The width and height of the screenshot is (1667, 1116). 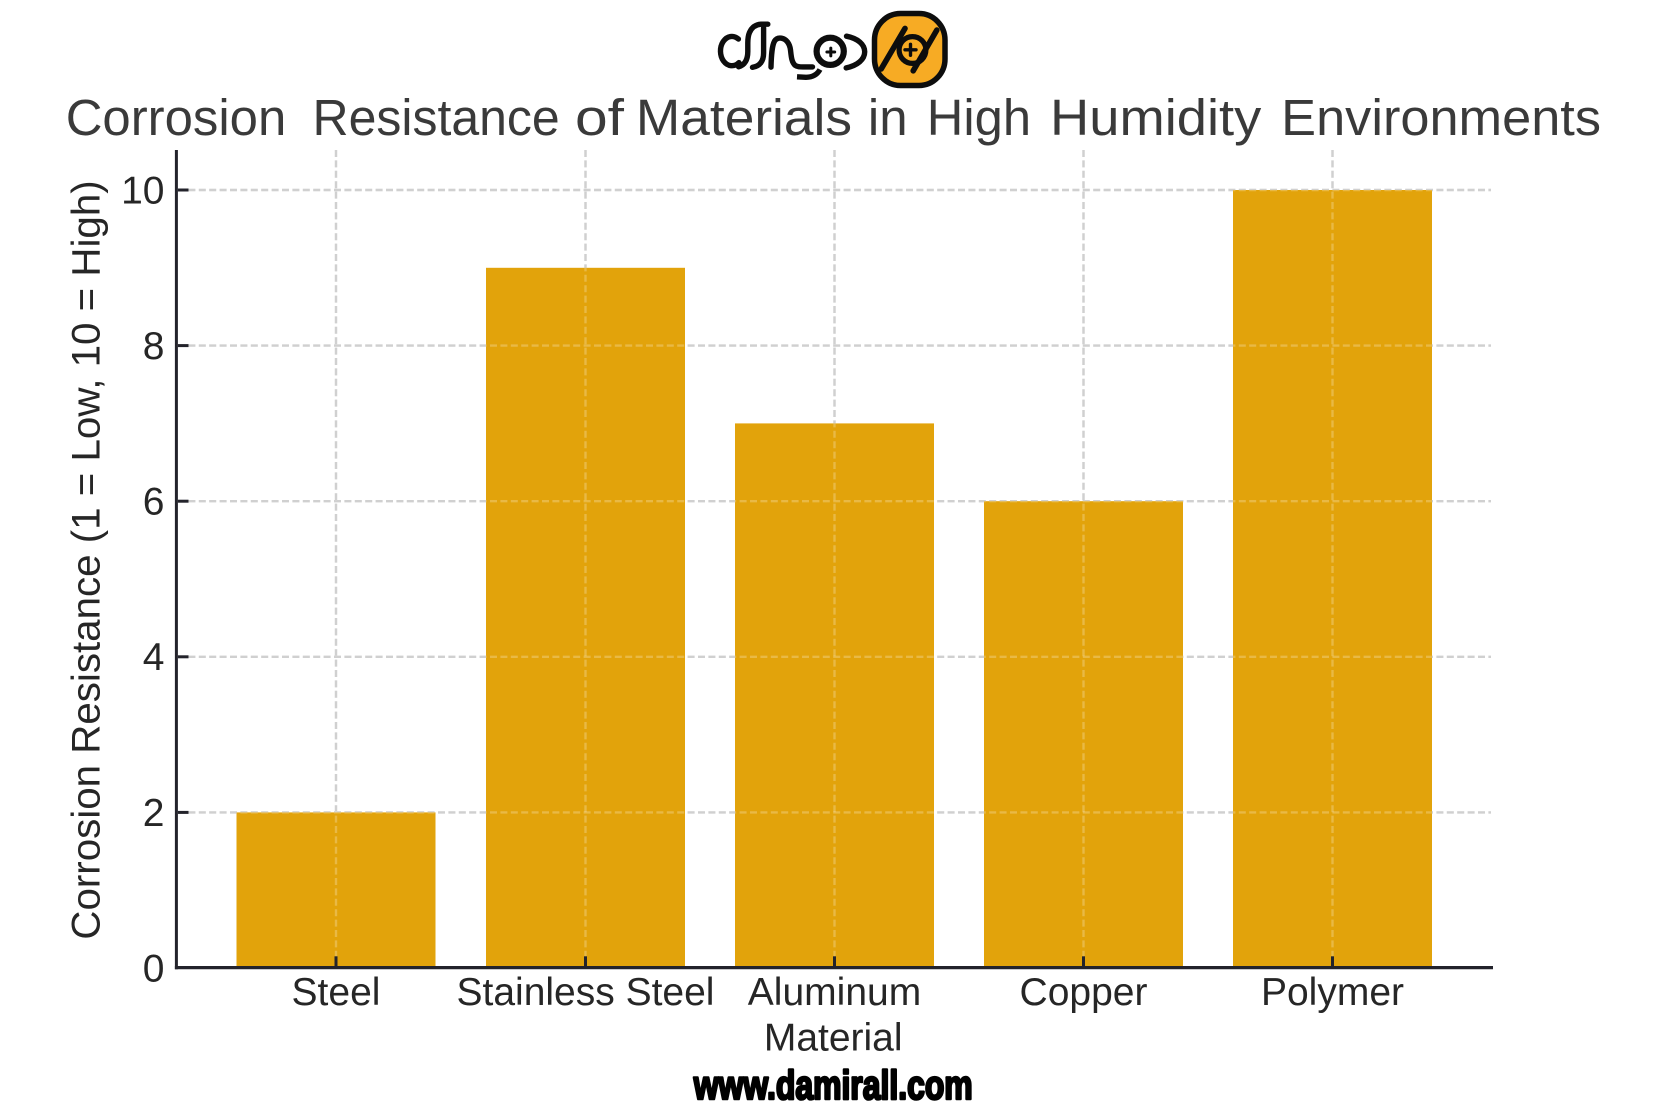 I want to click on svg-text: of, so click(x=600, y=117).